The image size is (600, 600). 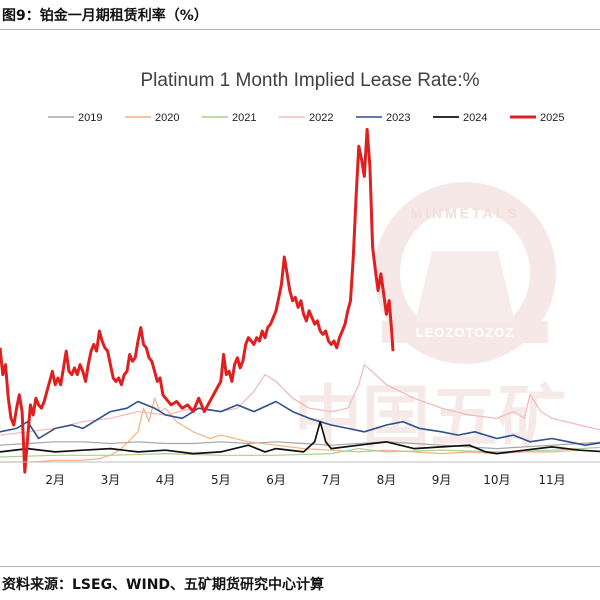 What do you see at coordinates (221, 480) in the screenshot?
I see `x-tick-label: 5月` at bounding box center [221, 480].